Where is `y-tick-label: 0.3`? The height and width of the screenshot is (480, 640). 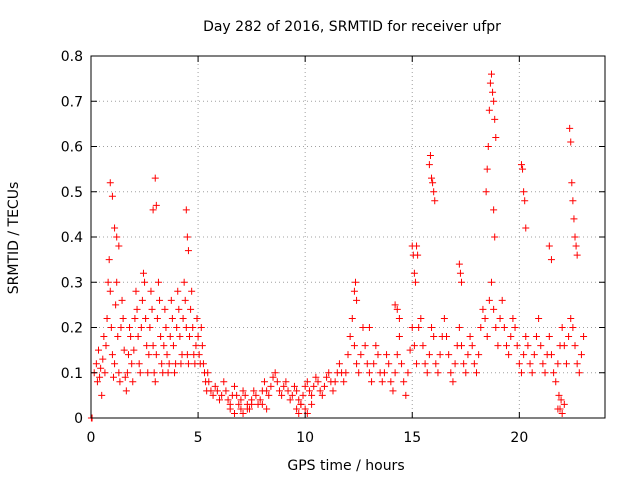
y-tick-label: 0.3 is located at coordinates (72, 283).